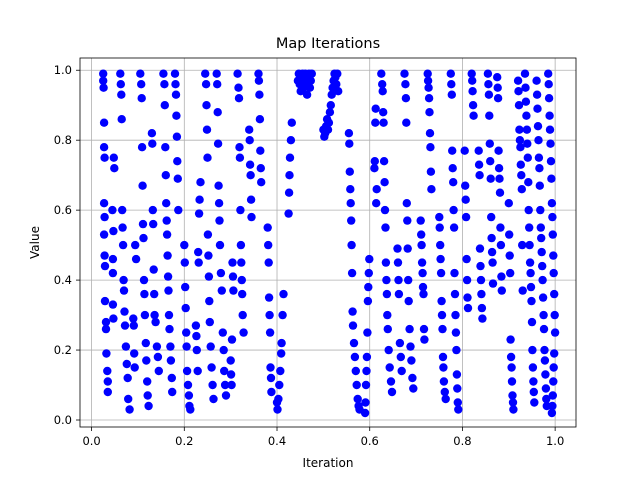 The width and height of the screenshot is (640, 480). What do you see at coordinates (555, 441) in the screenshot?
I see `x-tick-label: 1.0` at bounding box center [555, 441].